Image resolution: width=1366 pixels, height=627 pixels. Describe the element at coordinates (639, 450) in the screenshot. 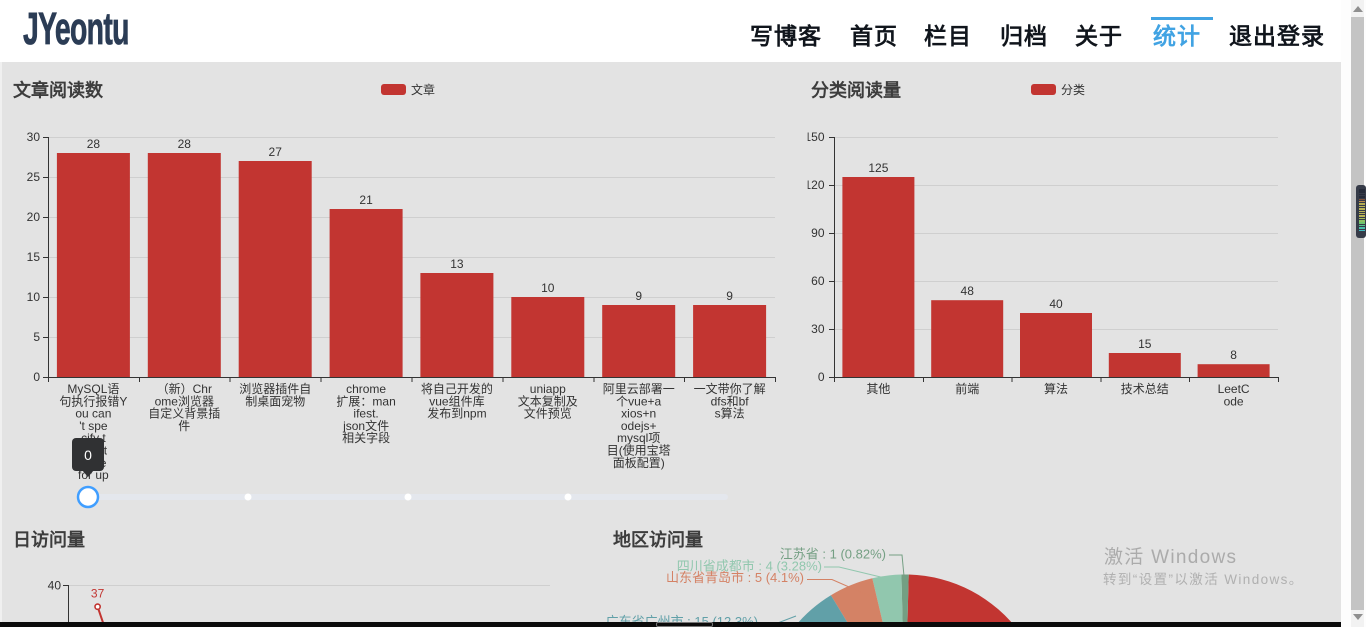

I see `svg-text: 目(使用宝塔` at that location.